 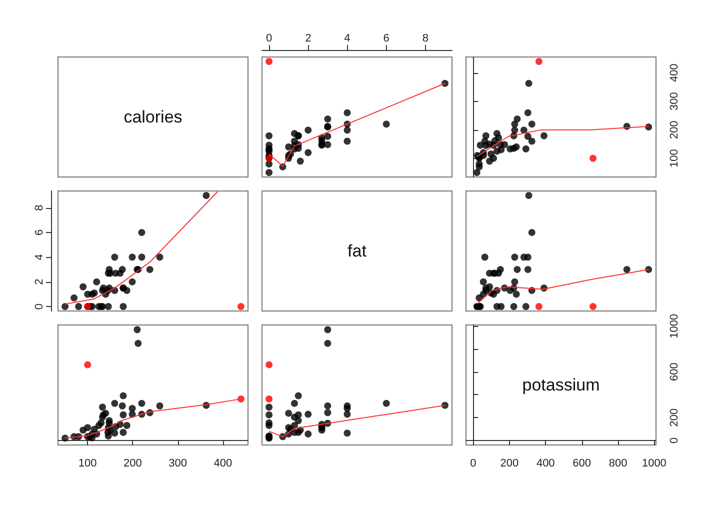 I want to click on y-tick-label: 1000, so click(x=674, y=326).